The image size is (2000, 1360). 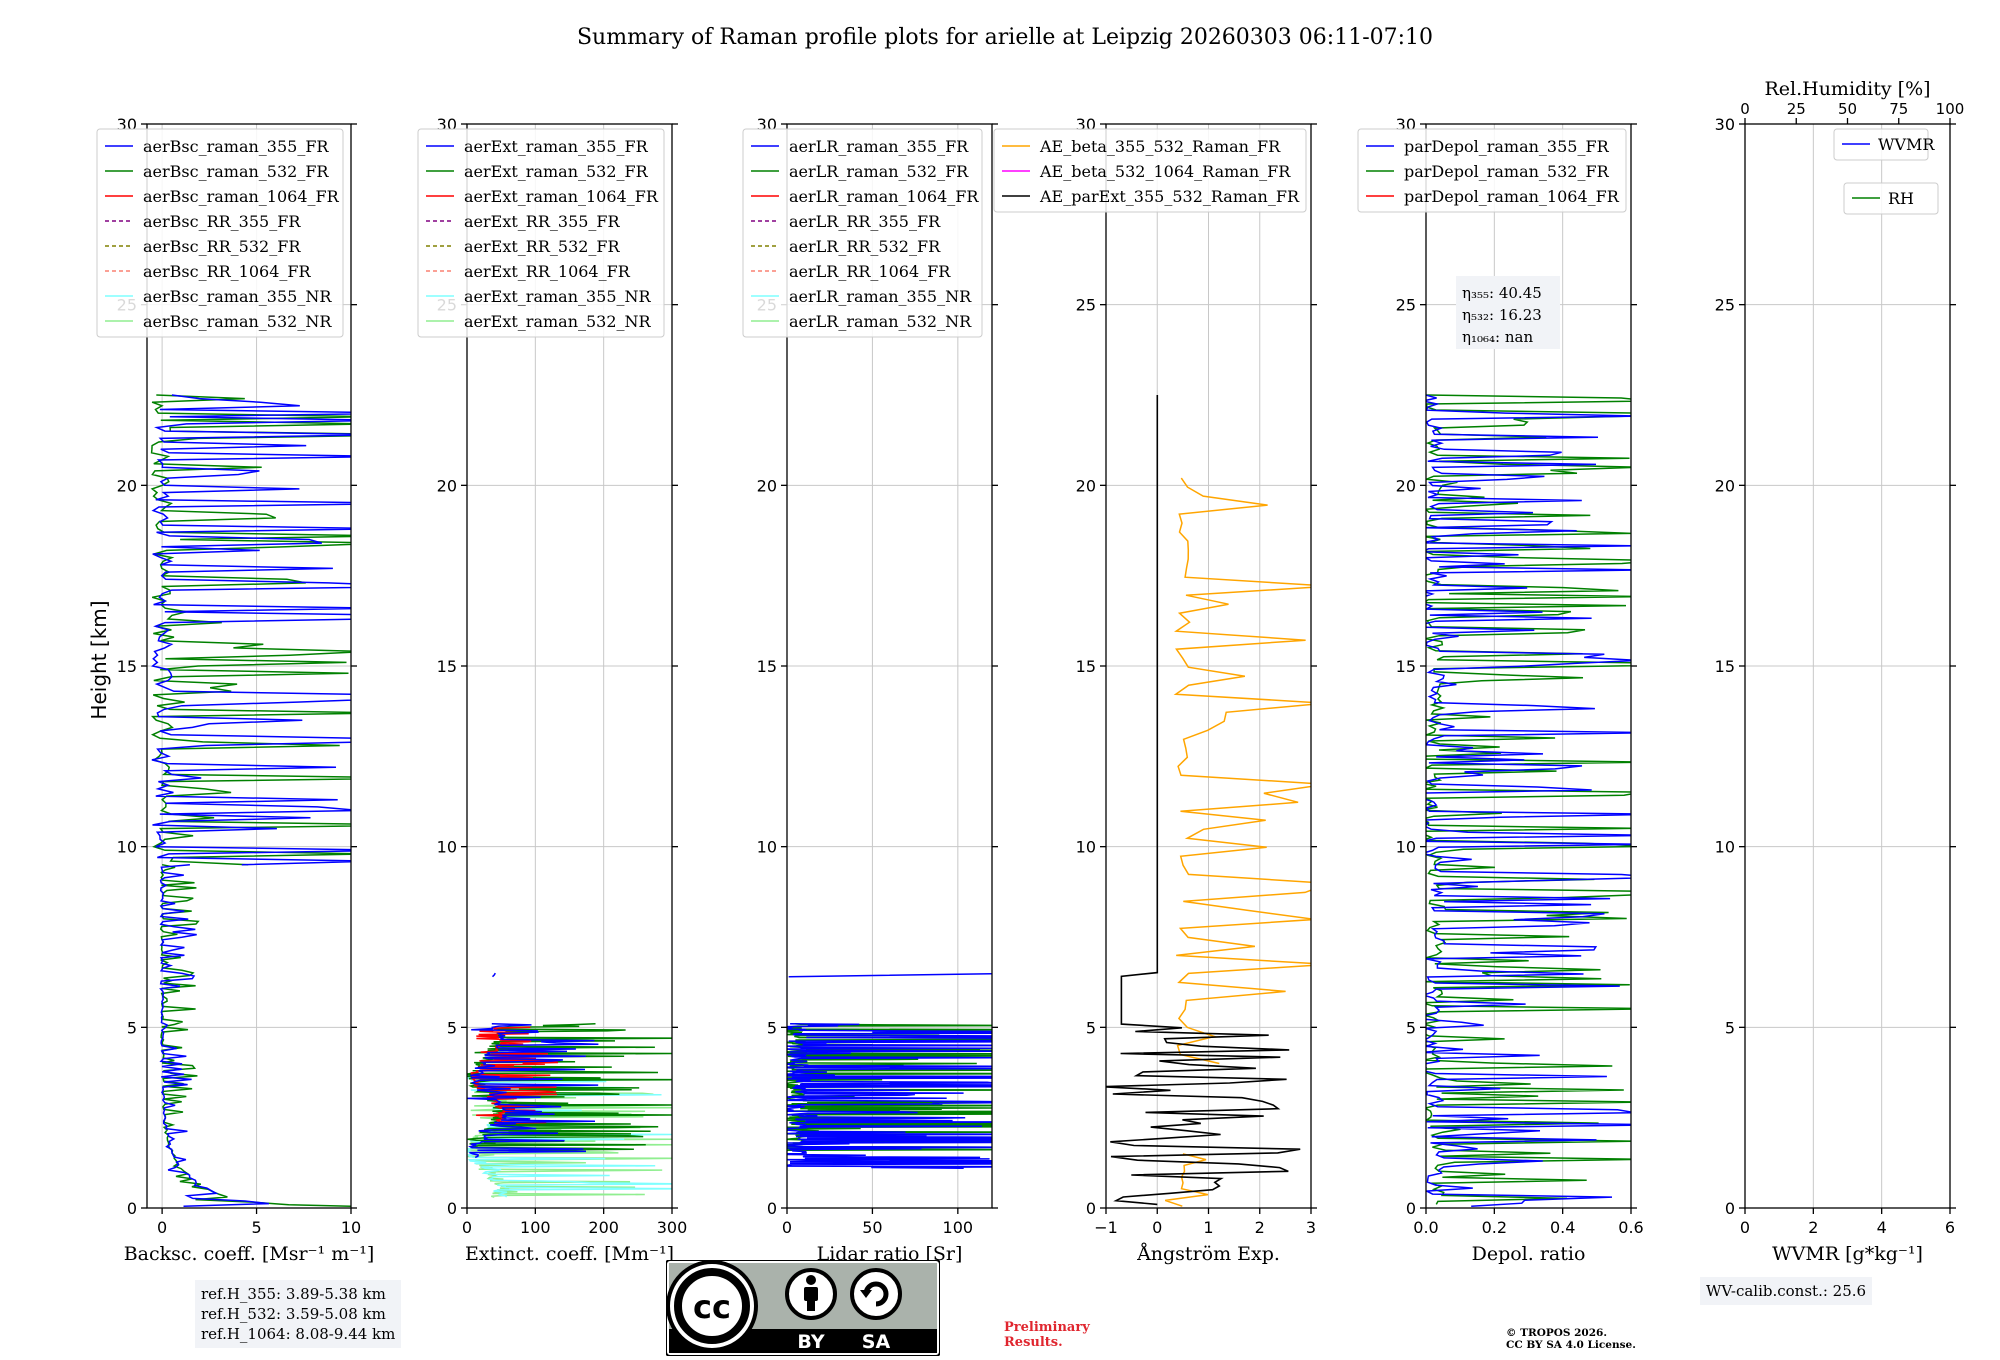 What do you see at coordinates (1512, 196) in the screenshot?
I see `legend-entry: parDepol_raman_1064_FR` at bounding box center [1512, 196].